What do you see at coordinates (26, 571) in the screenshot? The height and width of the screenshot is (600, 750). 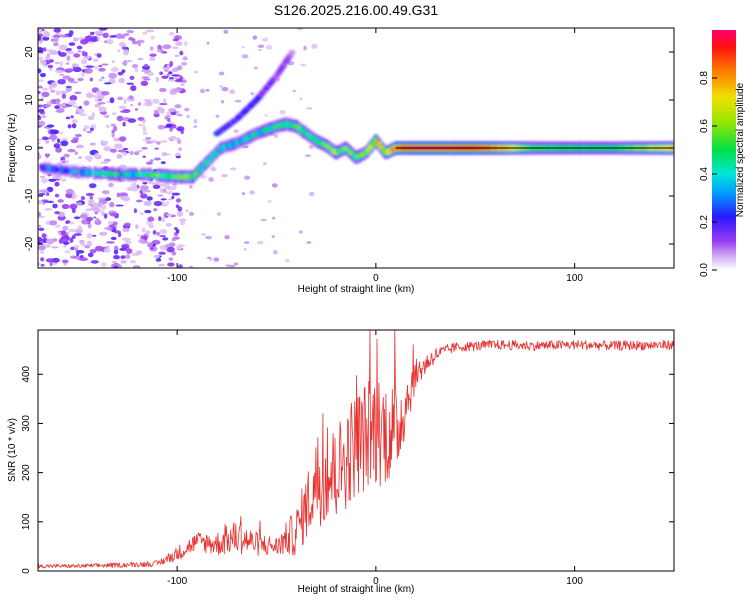 I see `y-tick-label: 0` at bounding box center [26, 571].